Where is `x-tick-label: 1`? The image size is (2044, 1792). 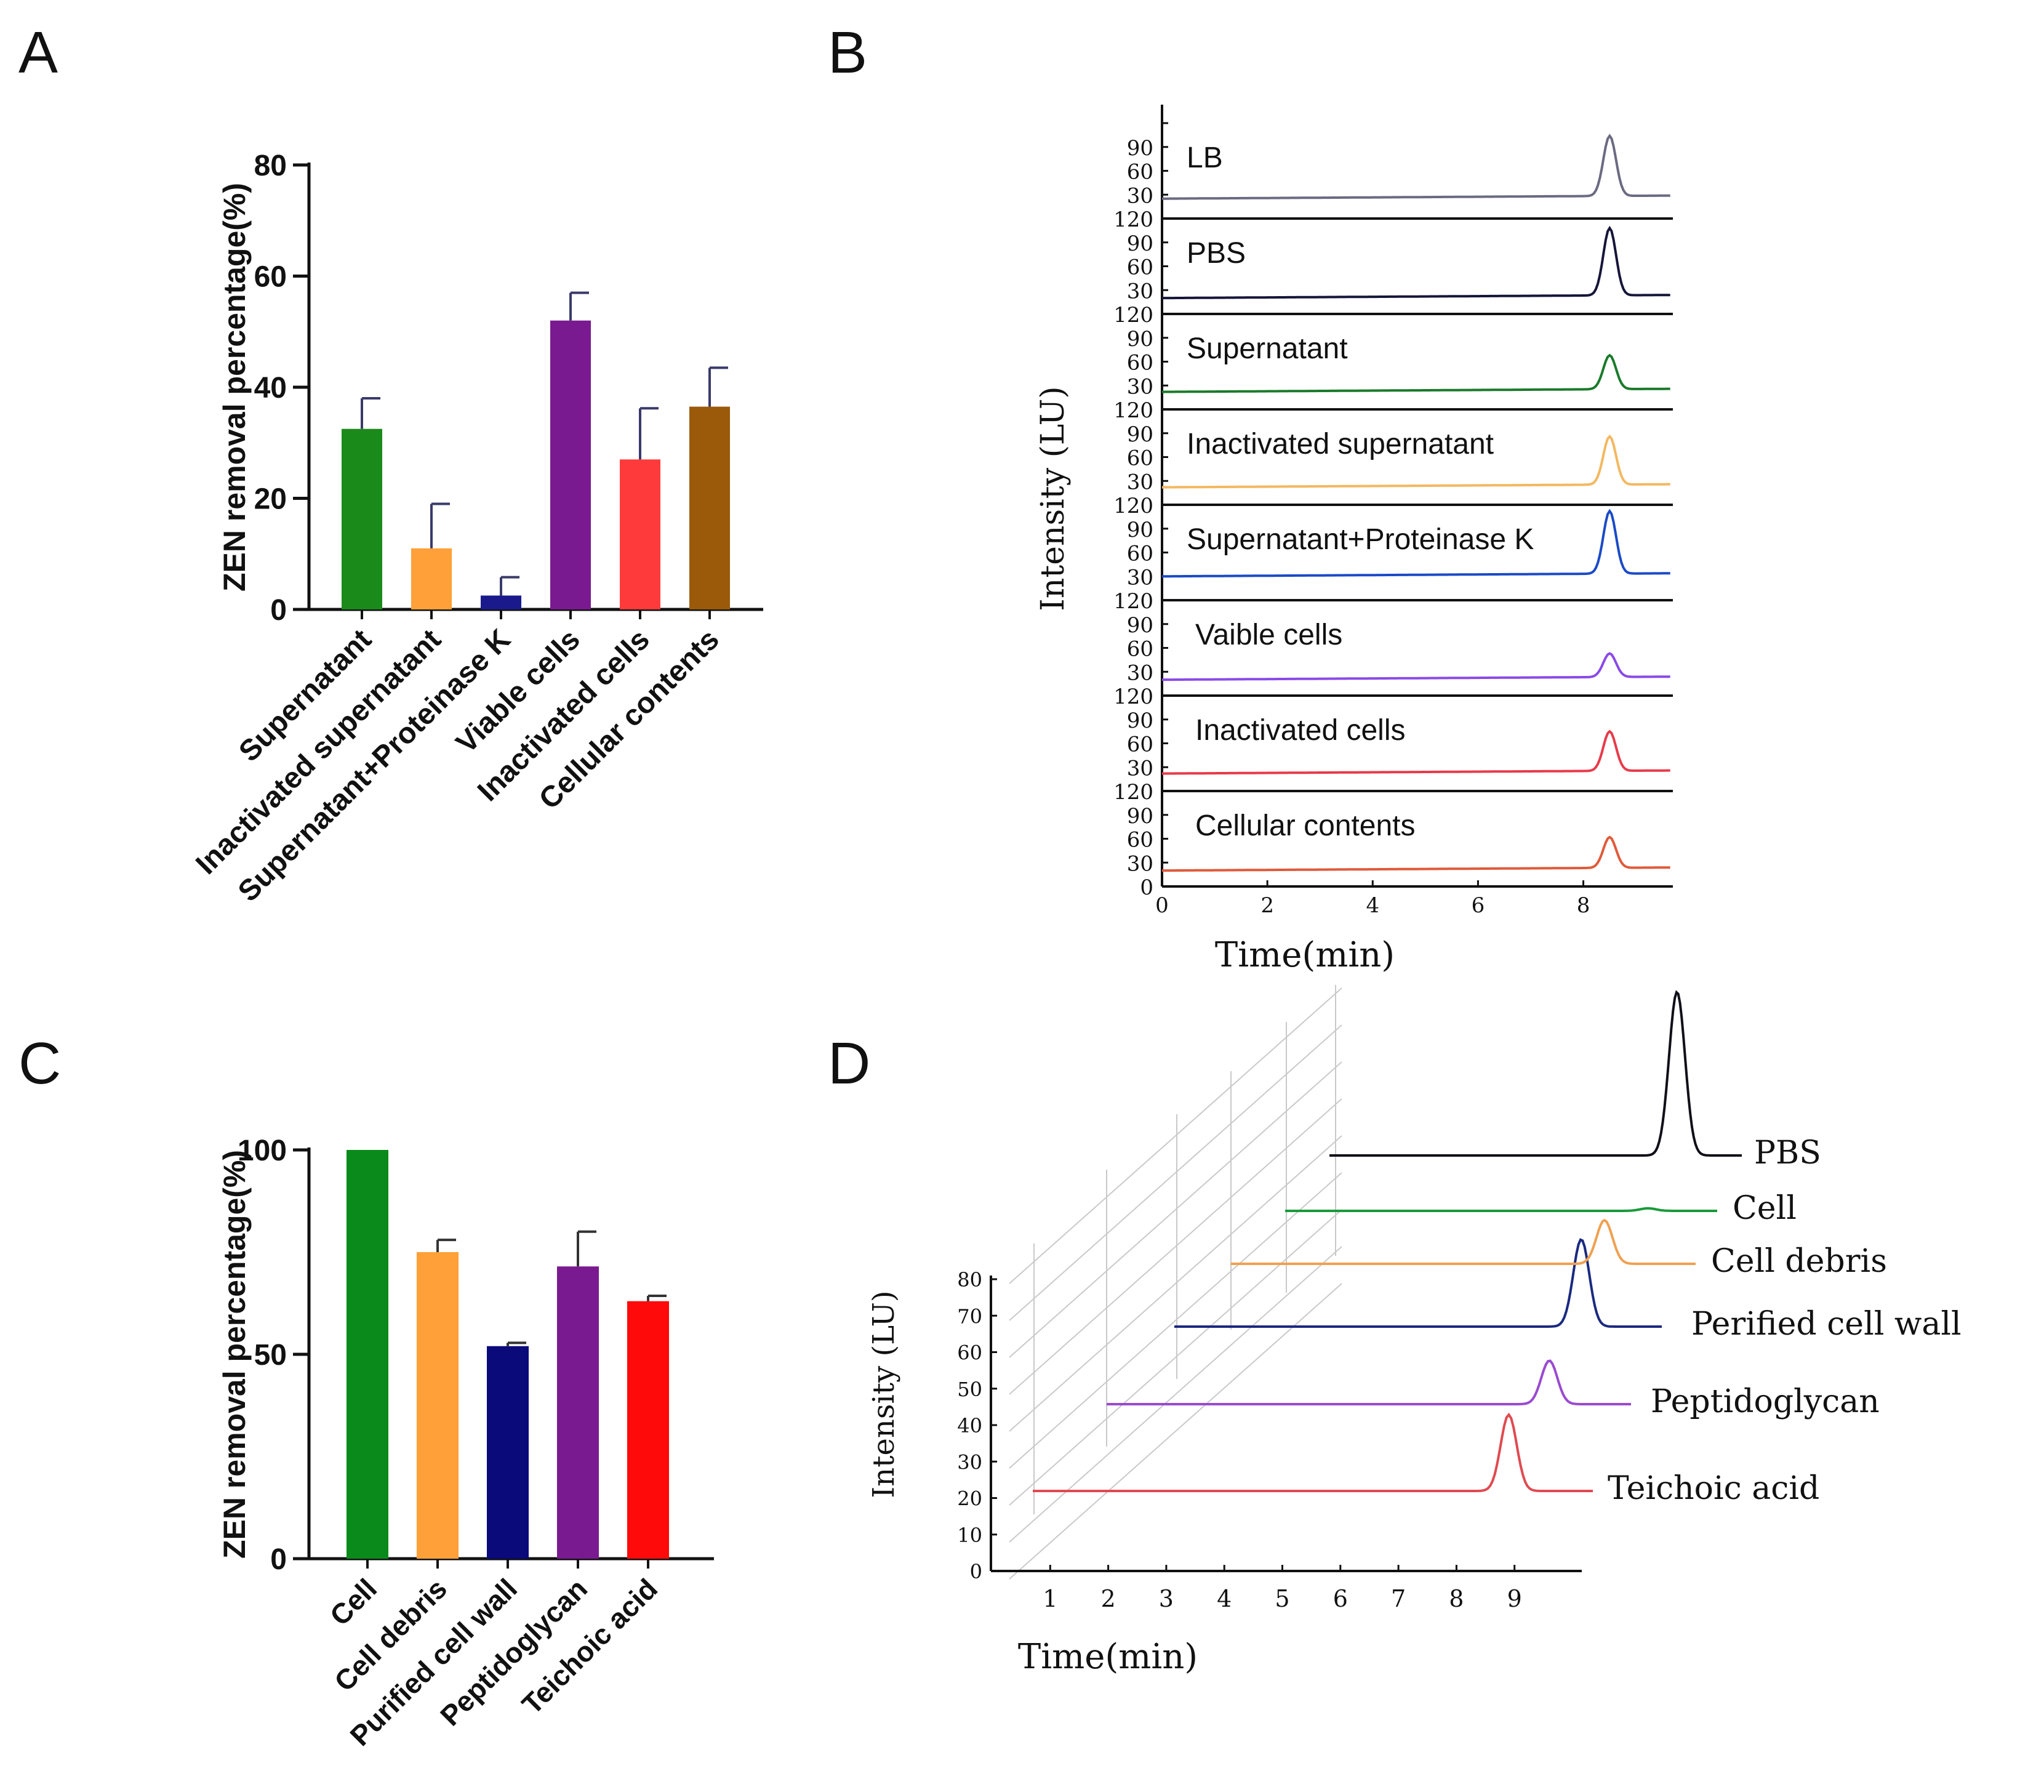 x-tick-label: 1 is located at coordinates (1050, 1598).